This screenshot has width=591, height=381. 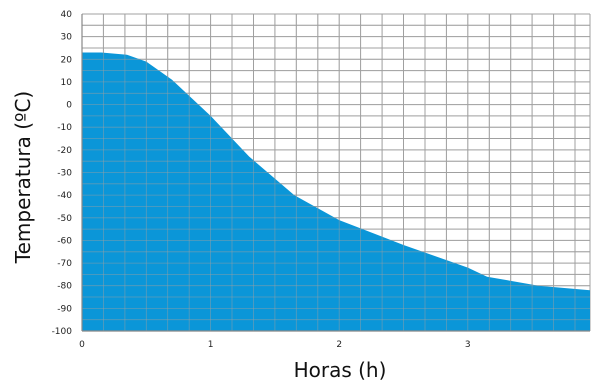 I want to click on x-tick-label: 1, so click(x=211, y=345).